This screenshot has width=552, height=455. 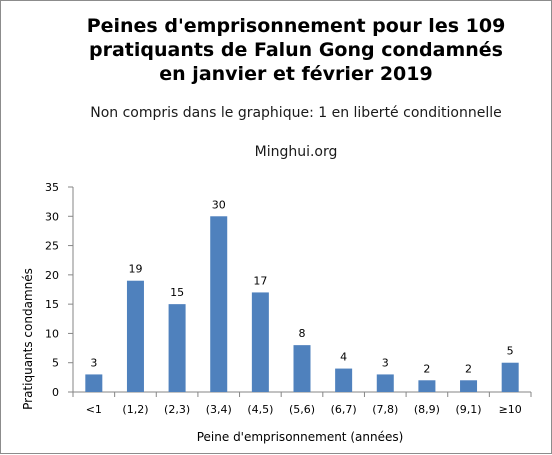 What do you see at coordinates (94, 409) in the screenshot?
I see `x-tick-label: <1` at bounding box center [94, 409].